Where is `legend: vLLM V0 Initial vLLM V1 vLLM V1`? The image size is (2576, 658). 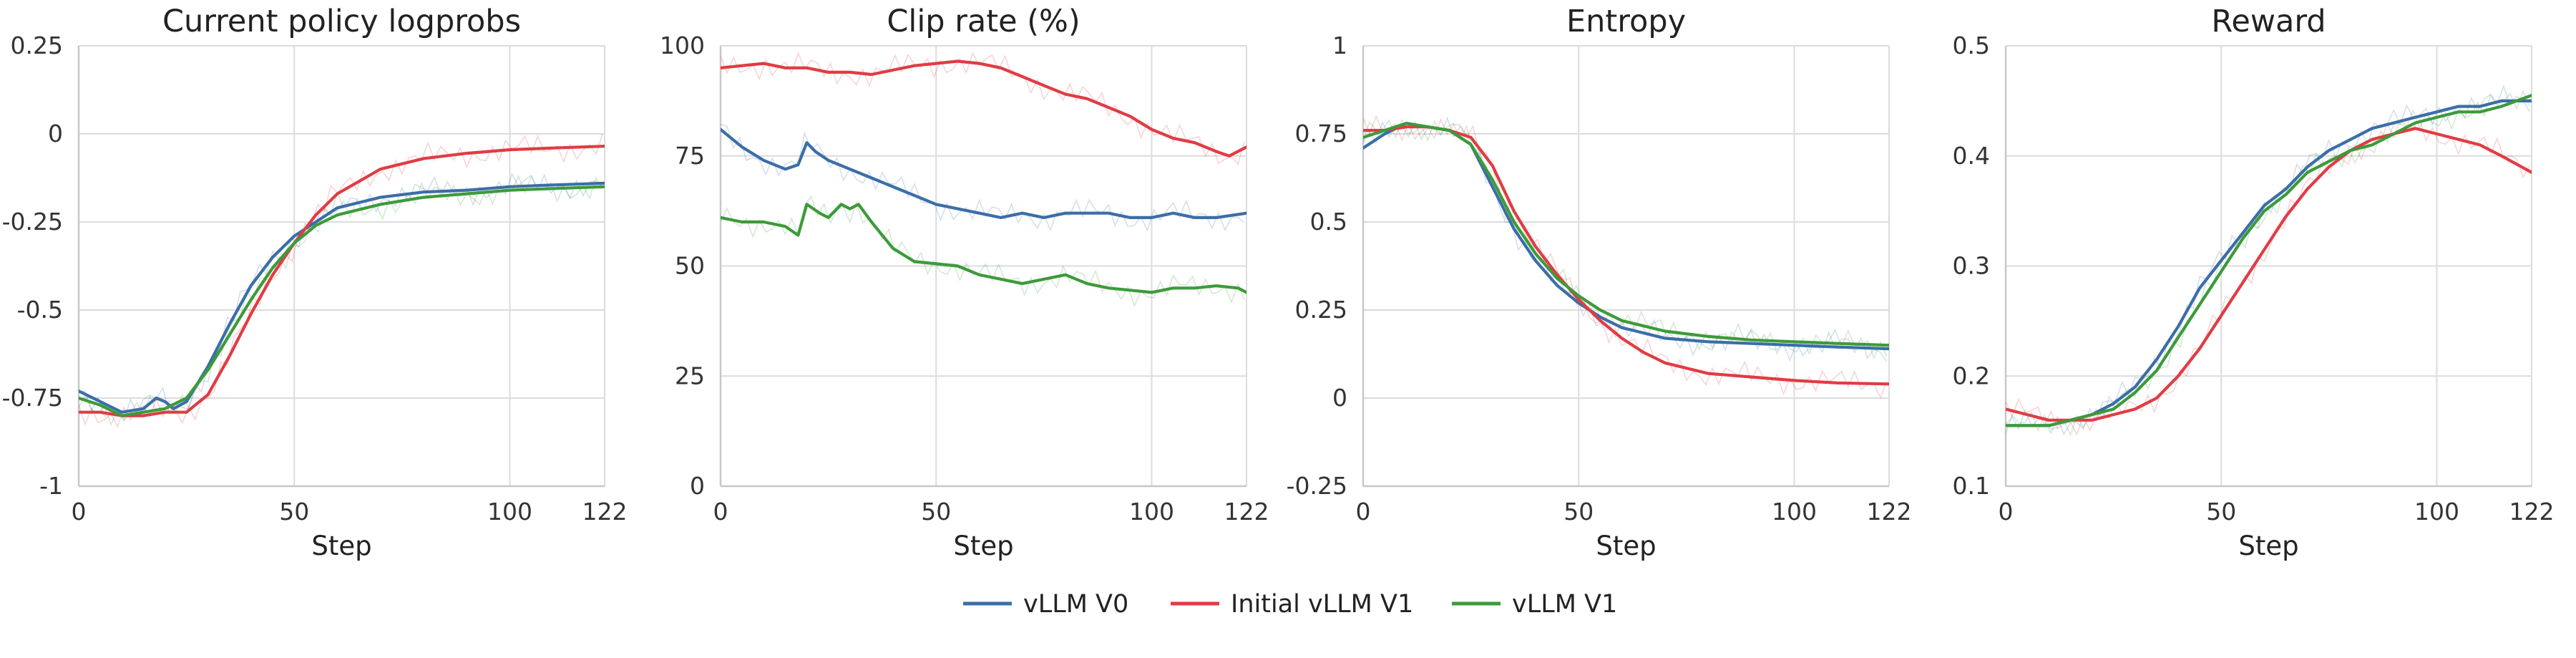 legend: vLLM V0 Initial vLLM V1 vLLM V1 is located at coordinates (1290, 604).